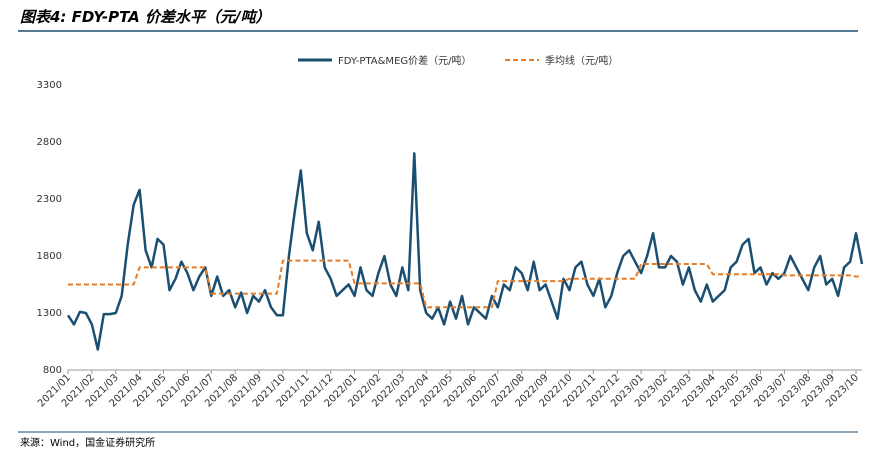  What do you see at coordinates (465, 284) in the screenshot?
I see `series-line` at bounding box center [465, 284].